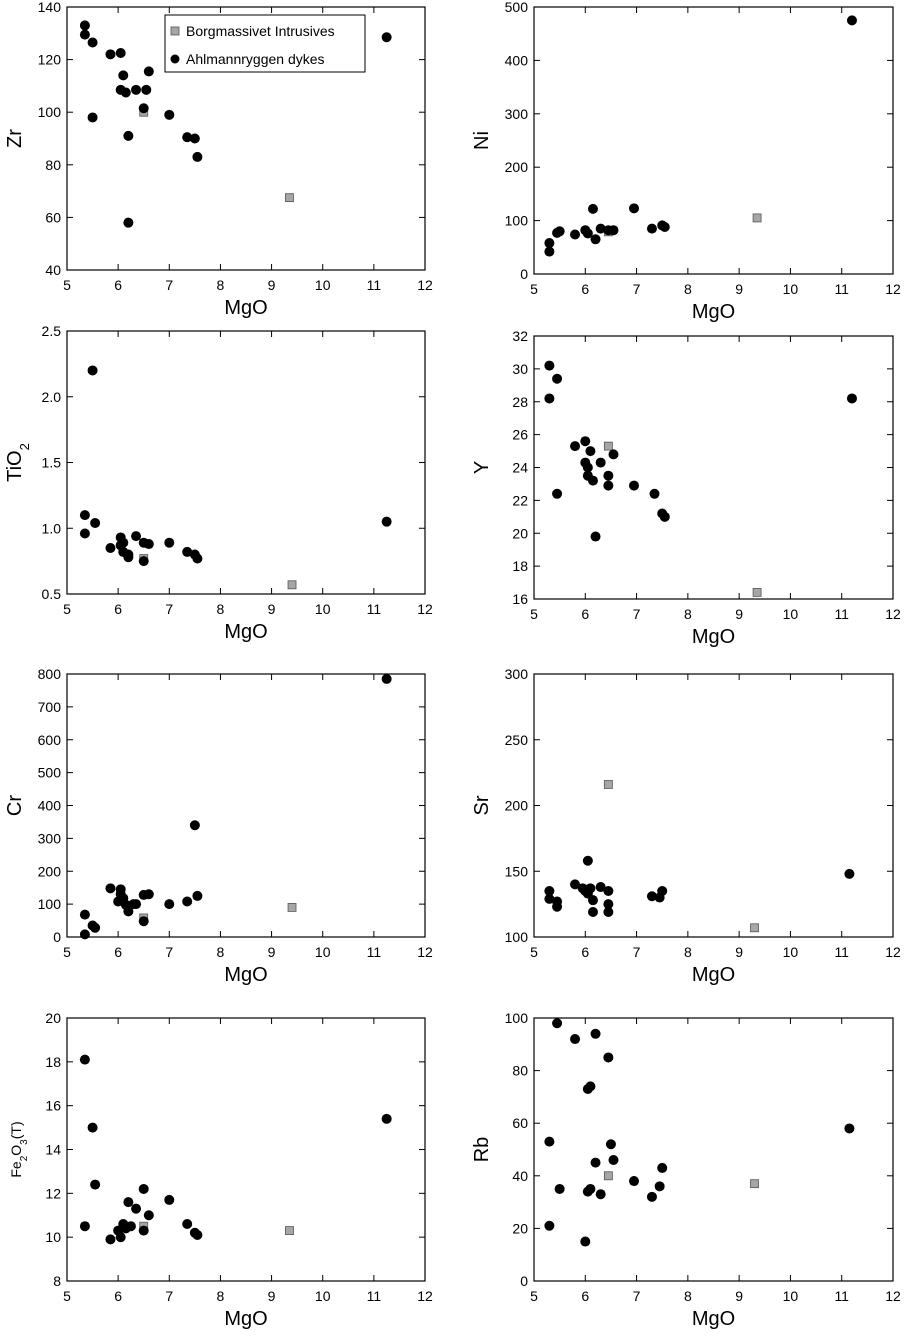 This screenshot has width=910, height=1337. What do you see at coordinates (57, 937) in the screenshot?
I see `y-tick-label: 0` at bounding box center [57, 937].